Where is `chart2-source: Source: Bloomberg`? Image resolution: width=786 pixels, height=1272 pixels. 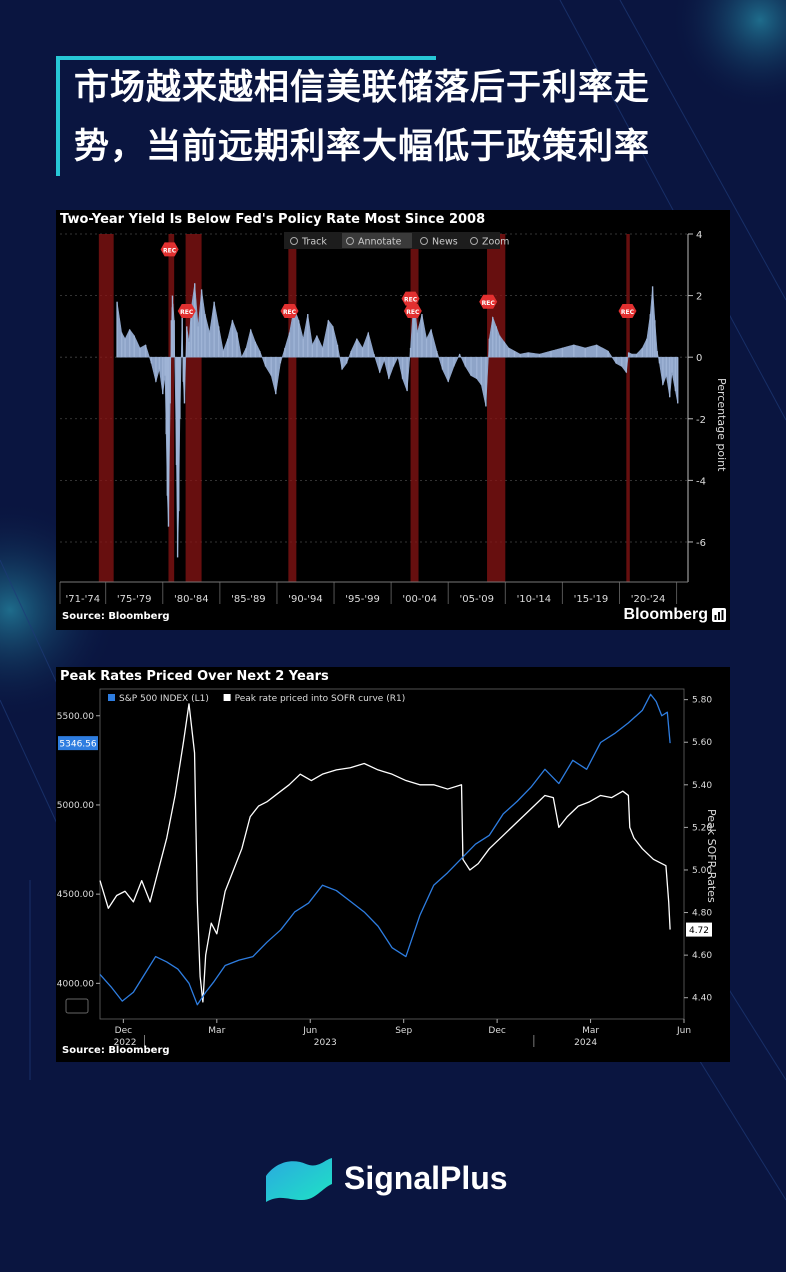 chart2-source: Source: Bloomberg is located at coordinates (116, 1050).